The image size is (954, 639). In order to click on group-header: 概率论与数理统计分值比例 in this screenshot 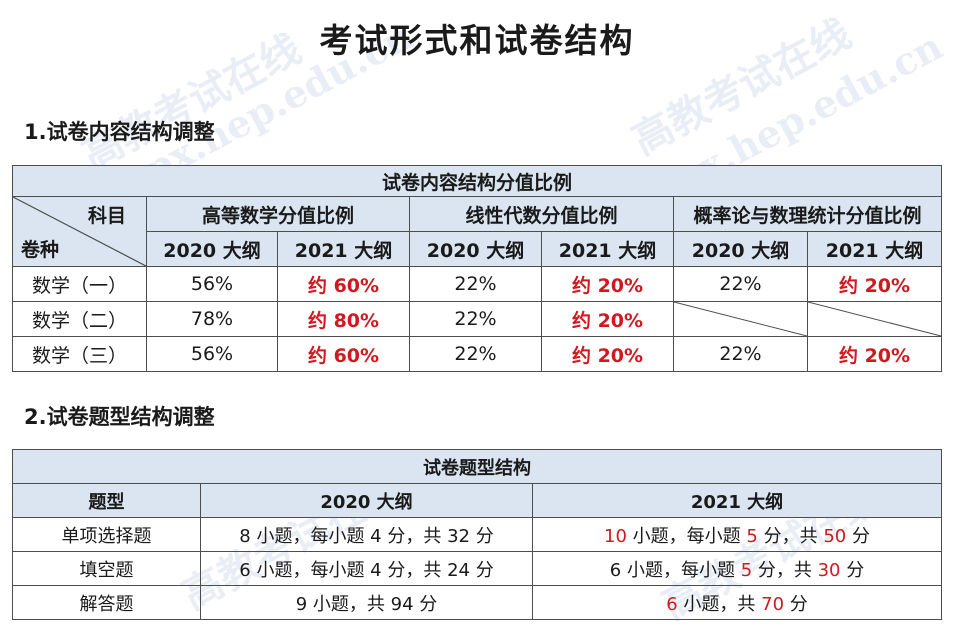, I will do `click(807, 214)`.